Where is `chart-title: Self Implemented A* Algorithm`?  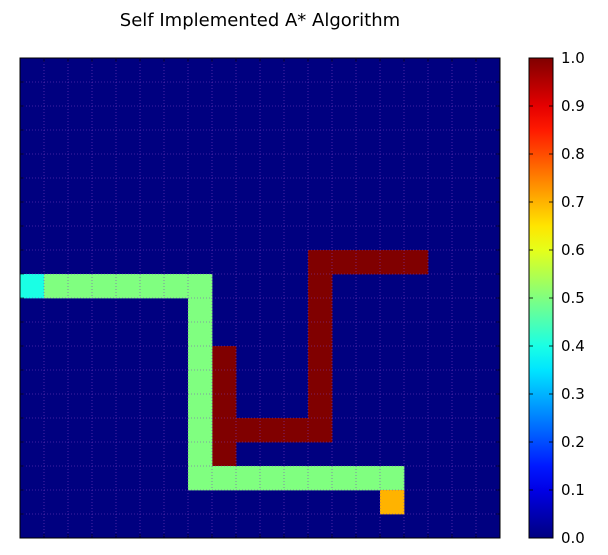
chart-title: Self Implemented A* Algorithm is located at coordinates (260, 20).